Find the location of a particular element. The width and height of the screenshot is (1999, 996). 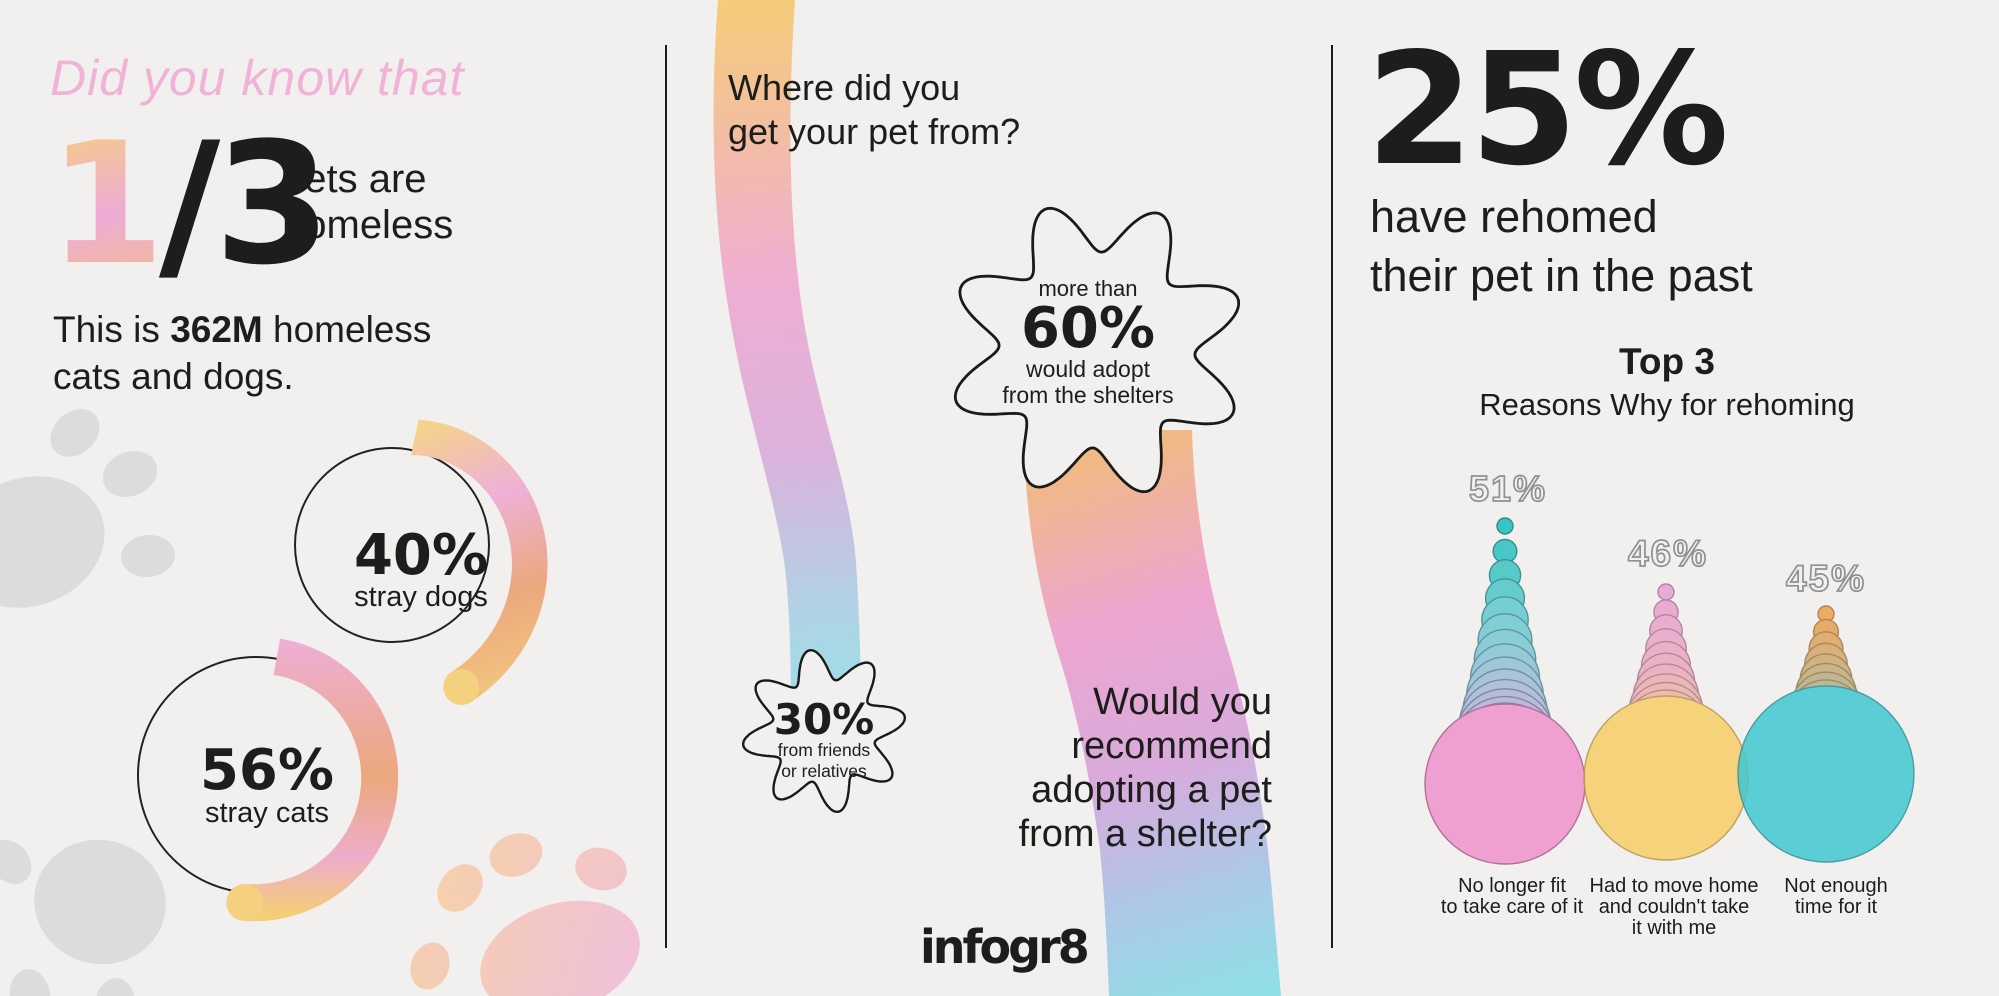

cone-label-1-line1: No longer fit is located at coordinates (1512, 886).